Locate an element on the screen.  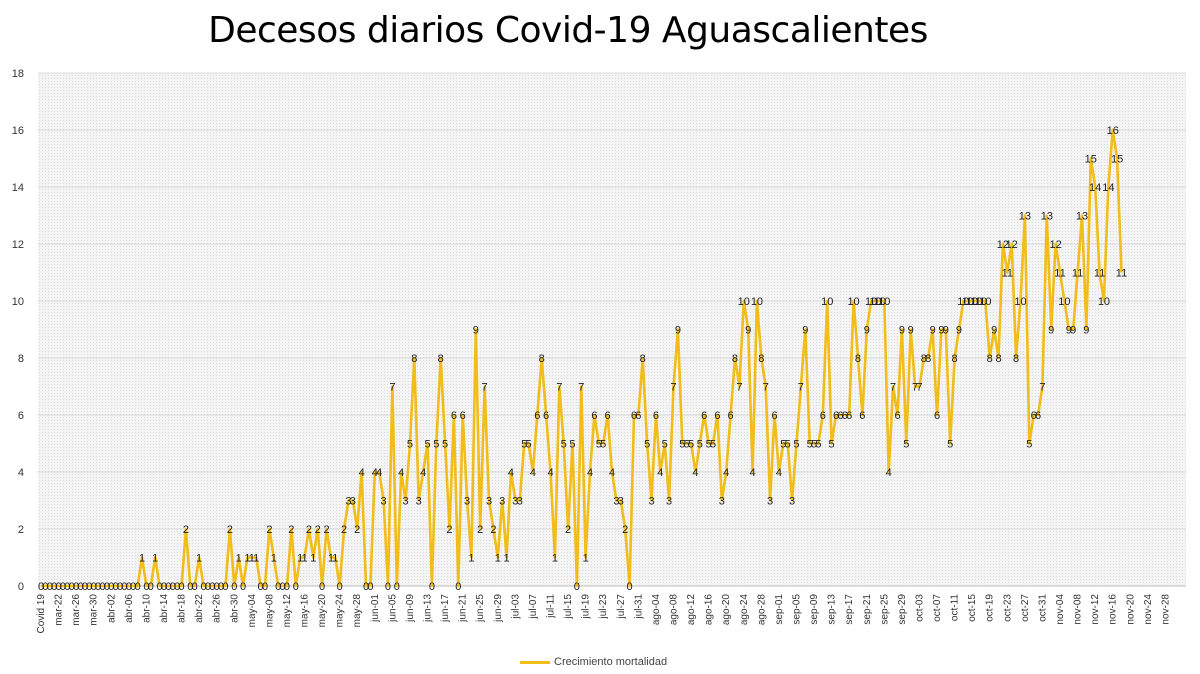
x-tick-label: mar-22 is located at coordinates (59, 610).